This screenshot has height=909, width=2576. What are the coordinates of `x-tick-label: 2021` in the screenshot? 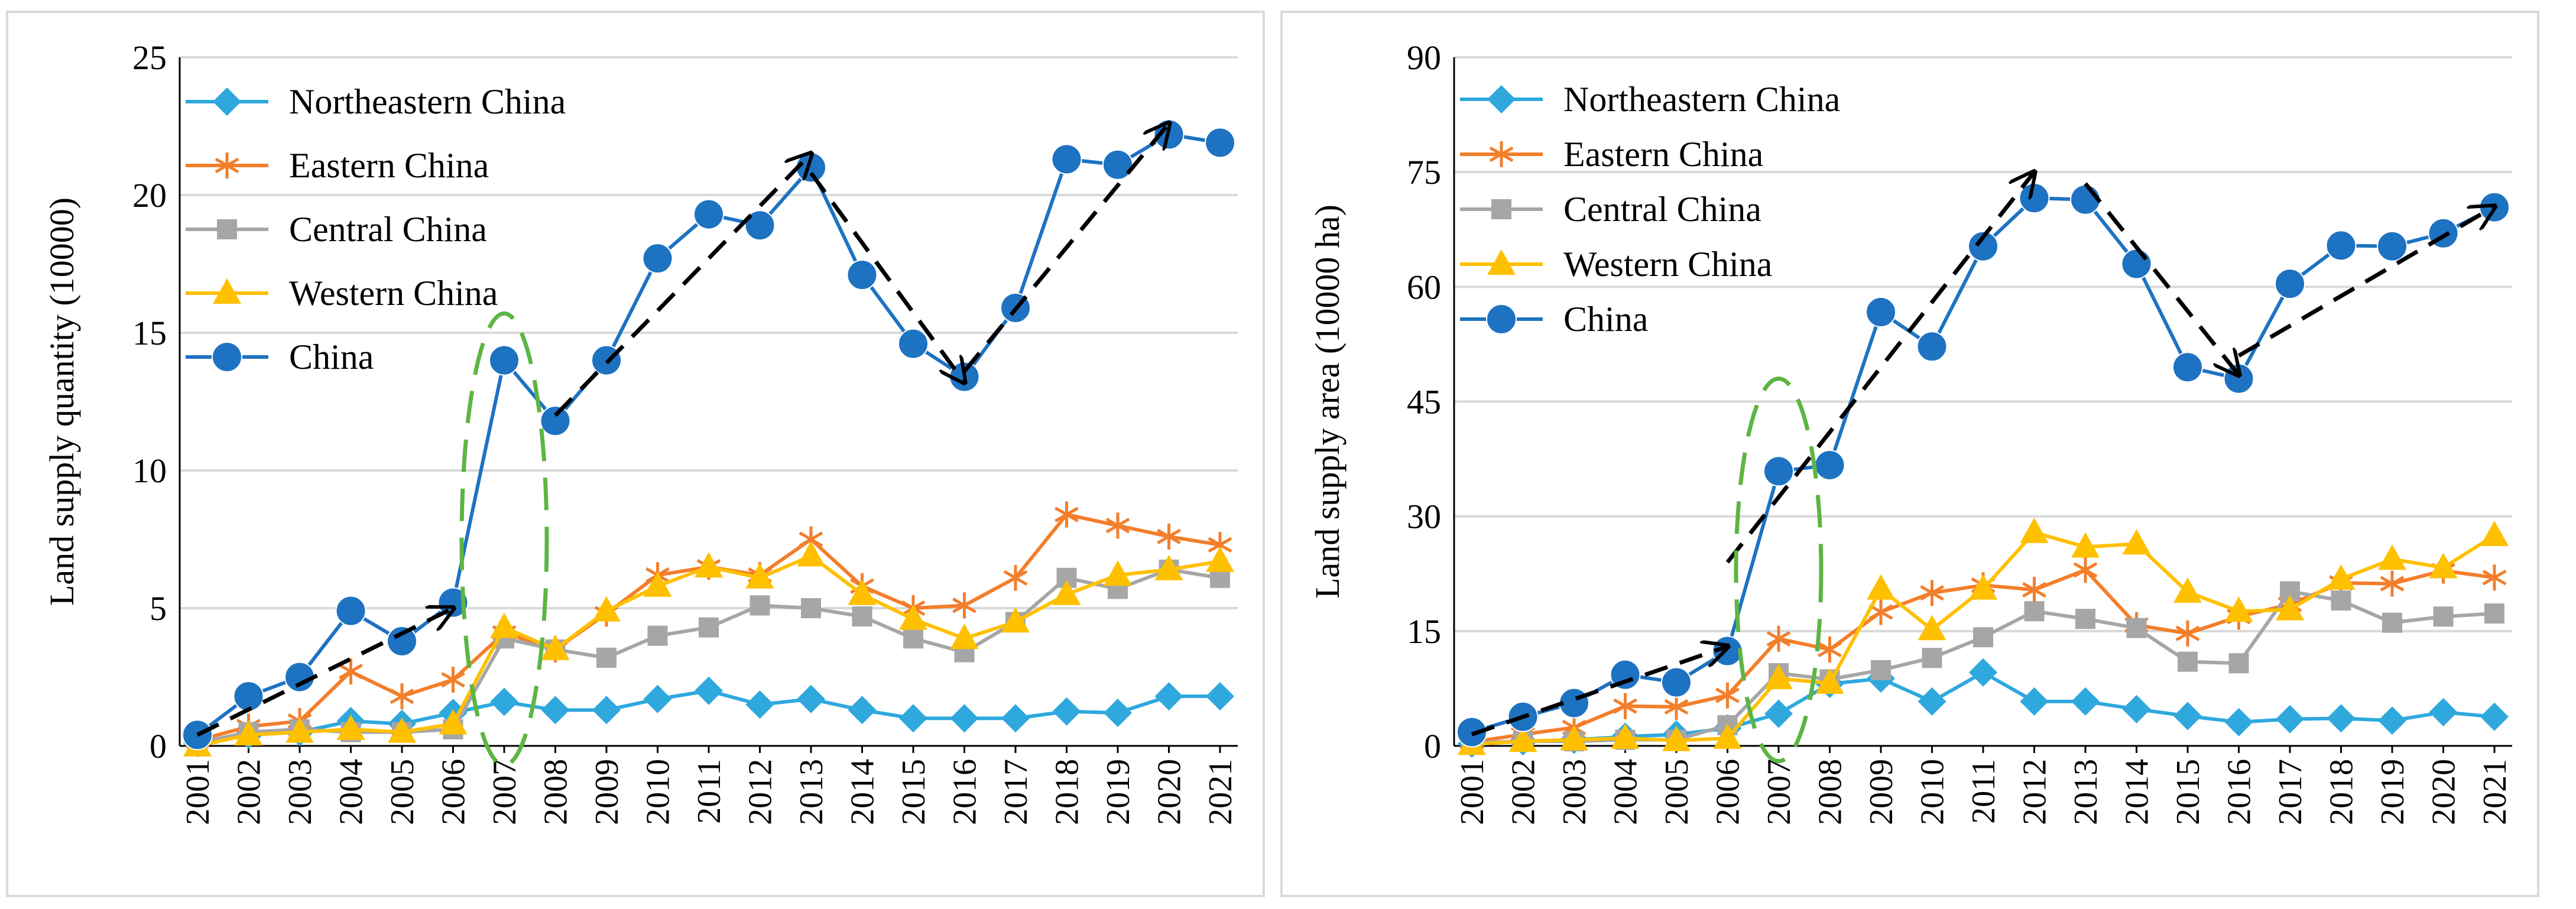 It's located at (2495, 792).